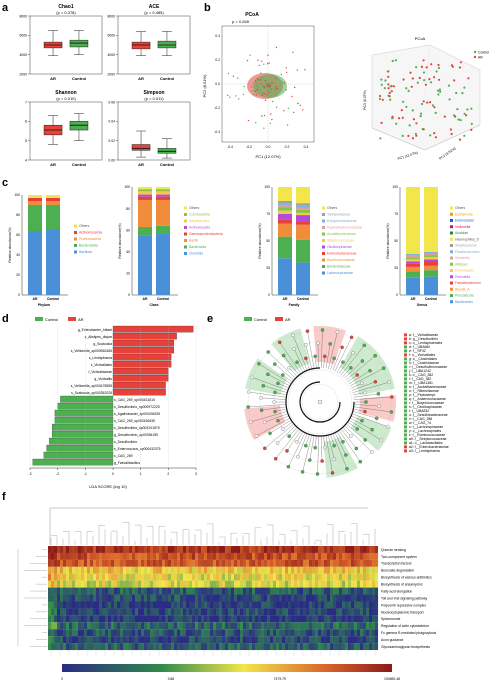  Describe the element at coordinates (83, 434) in the screenshot. I see `lda-bar` at that location.